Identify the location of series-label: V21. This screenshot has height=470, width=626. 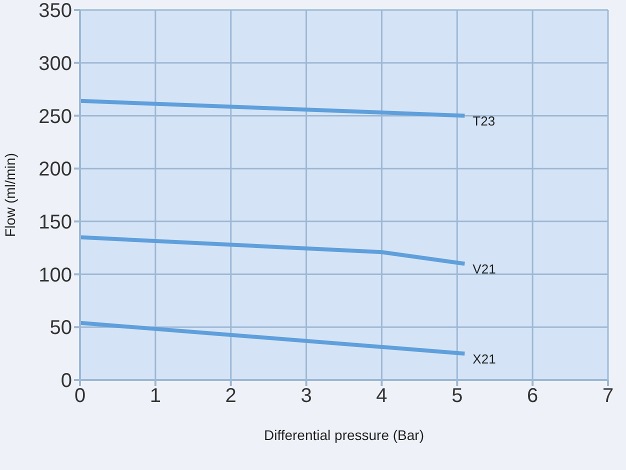
(484, 269).